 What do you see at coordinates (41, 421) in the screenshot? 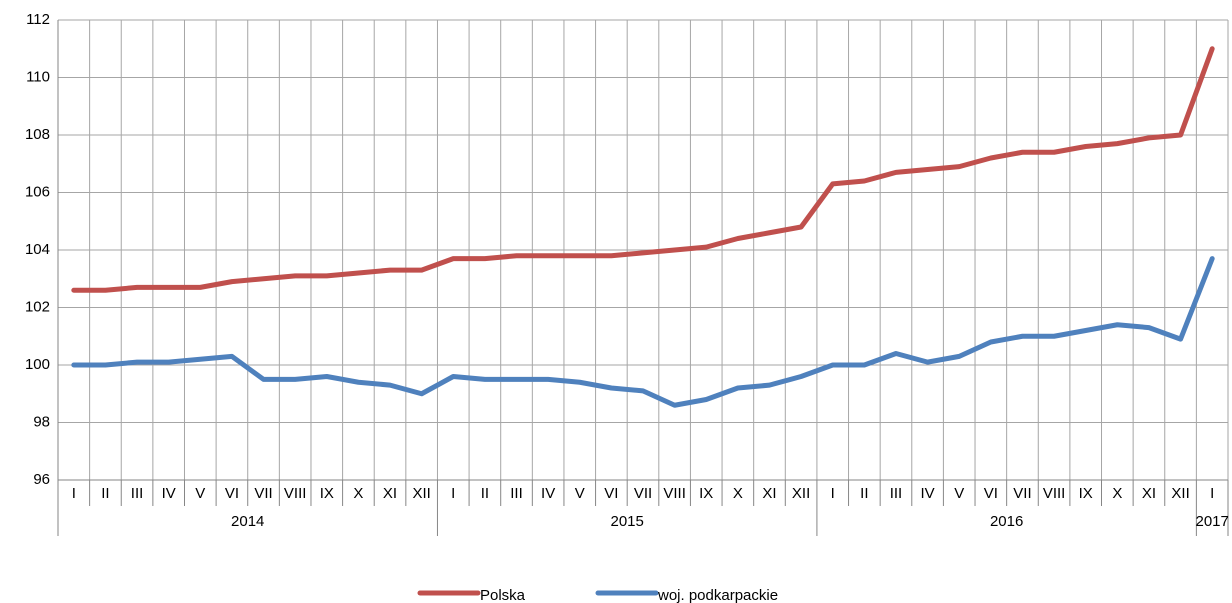
I see `y-tick-label: 98` at bounding box center [41, 421].